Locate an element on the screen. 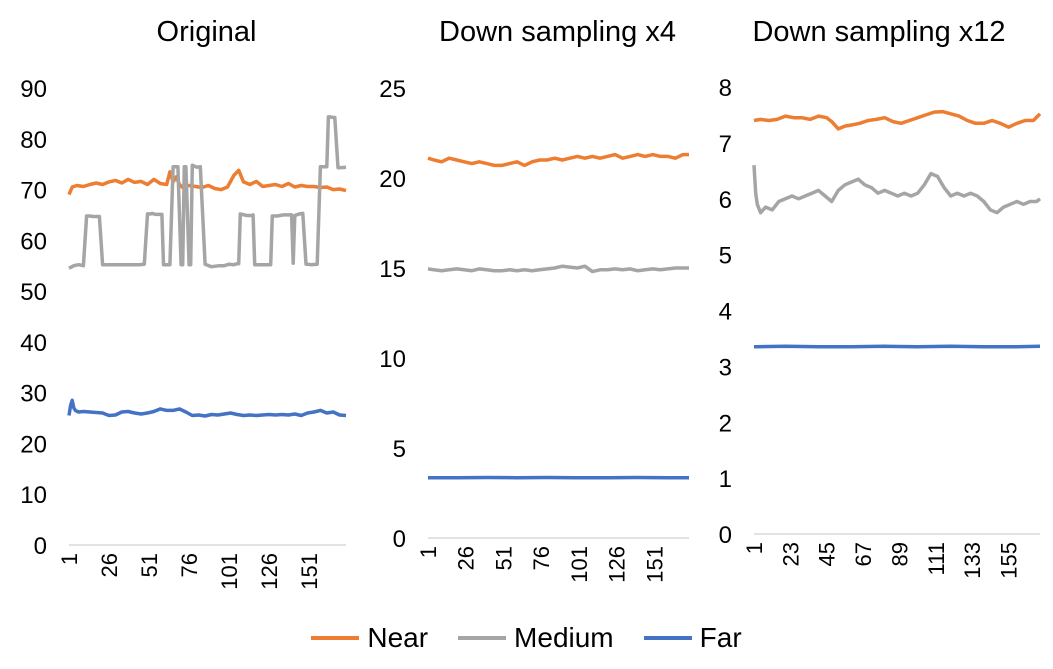 Image resolution: width=1053 pixels, height=669 pixels. x-tick-label: 67 is located at coordinates (863, 554).